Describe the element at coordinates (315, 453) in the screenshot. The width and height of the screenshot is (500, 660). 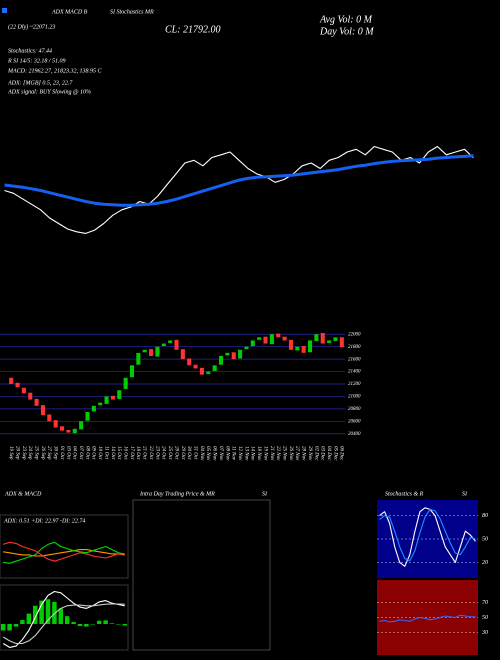
I see `x-tick-label: 02 Dec` at that location.